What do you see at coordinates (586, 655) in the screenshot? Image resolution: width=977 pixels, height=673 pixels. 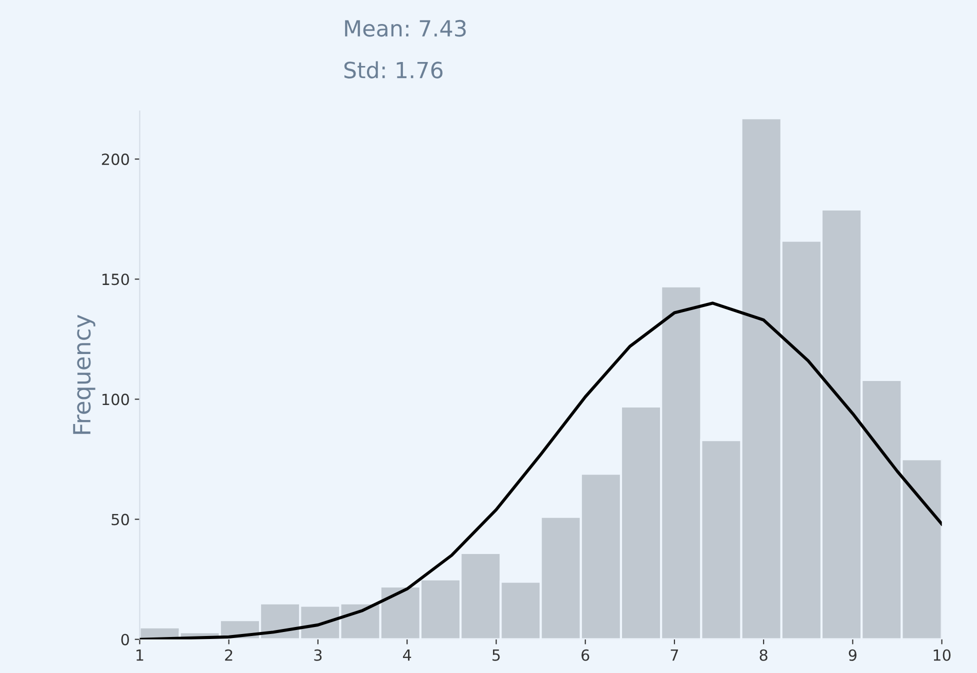 I see `x-tick-label: 6` at bounding box center [586, 655].